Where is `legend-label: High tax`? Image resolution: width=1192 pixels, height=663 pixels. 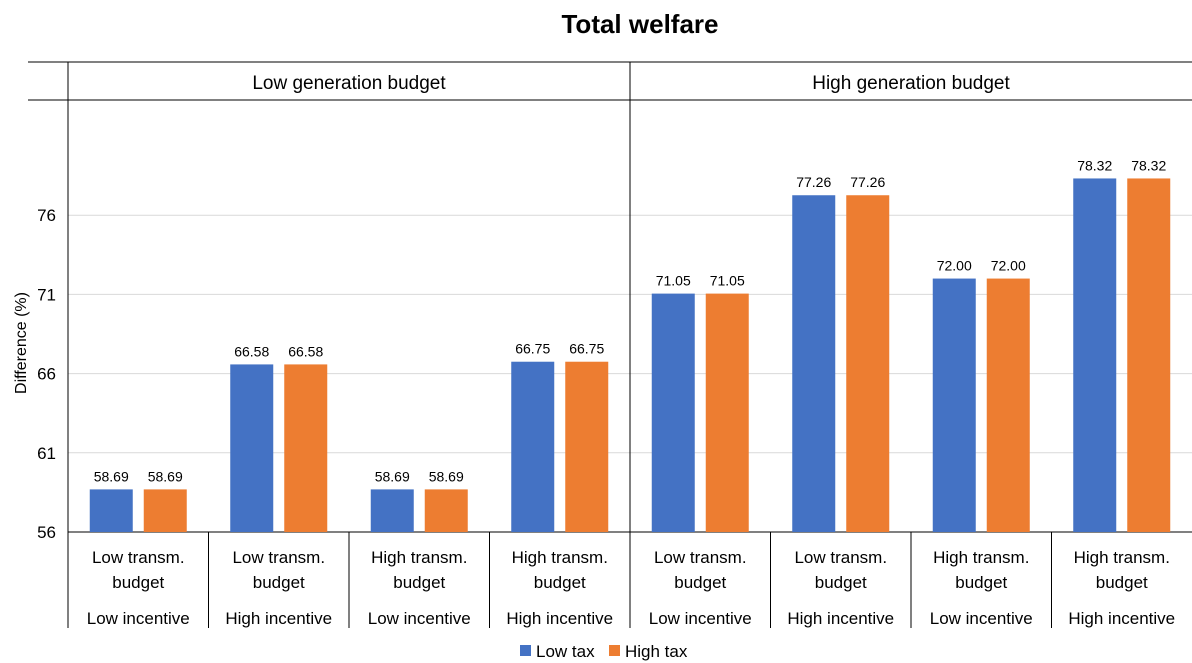
legend-label: High tax is located at coordinates (656, 651).